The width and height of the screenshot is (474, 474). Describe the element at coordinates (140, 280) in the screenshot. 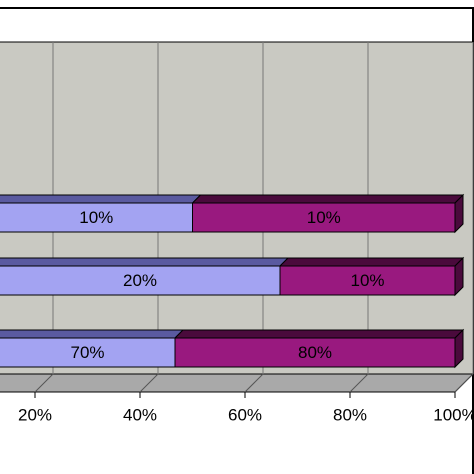

I see `value-label: 20%` at that location.